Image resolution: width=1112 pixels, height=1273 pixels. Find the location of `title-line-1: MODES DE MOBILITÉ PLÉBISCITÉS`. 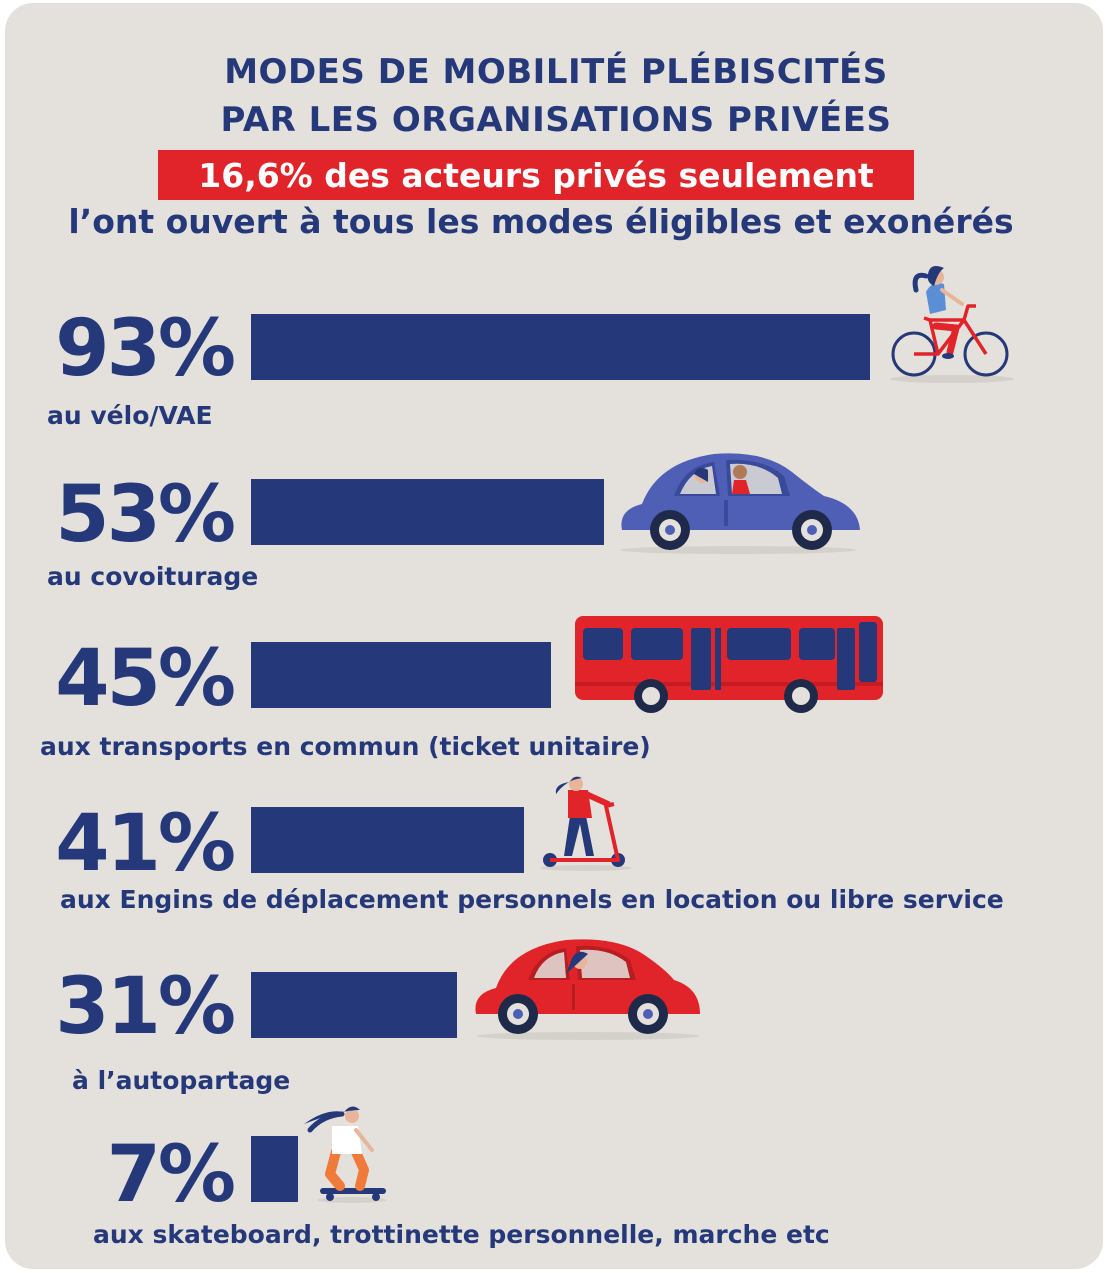

title-line-1: MODES DE MOBILITÉ PLÉBISCITÉS is located at coordinates (556, 72).